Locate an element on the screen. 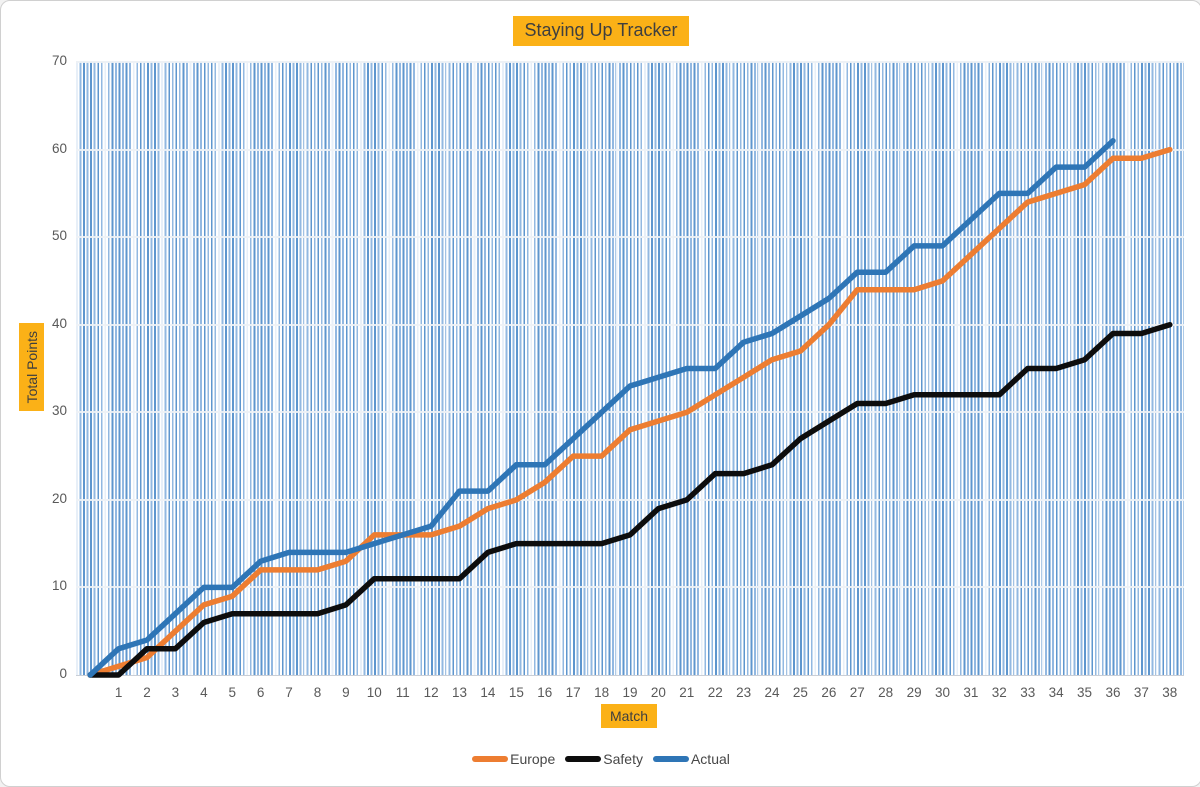 The image size is (1200, 787). x-tick-label-25: 25 is located at coordinates (800, 692).